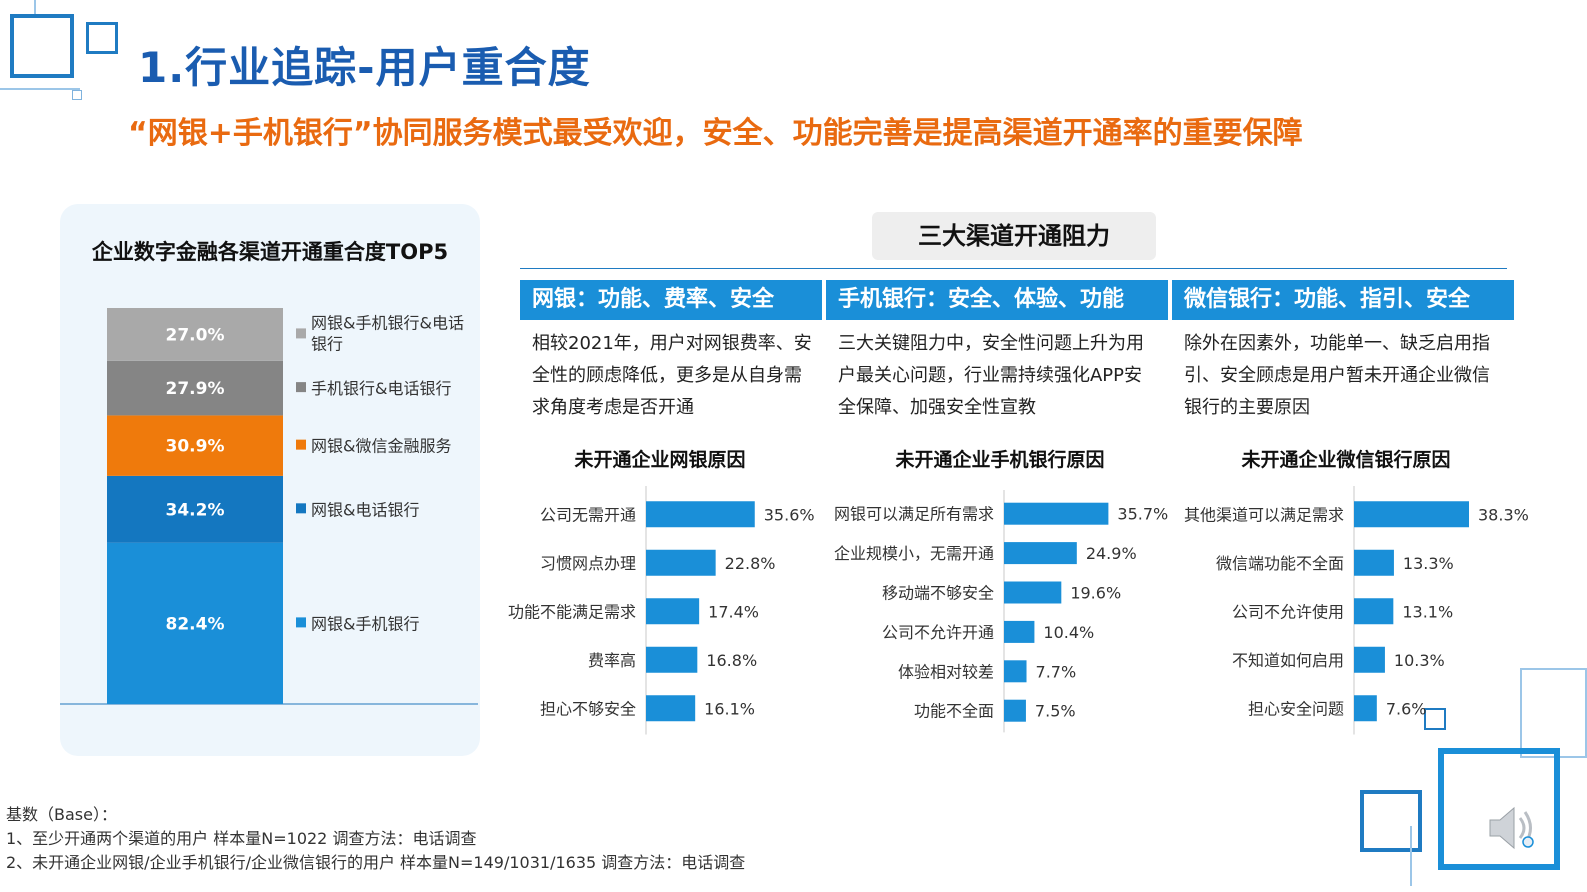  Describe the element at coordinates (938, 593) in the screenshot. I see `bar-category-label: 移动端不够安全` at that location.